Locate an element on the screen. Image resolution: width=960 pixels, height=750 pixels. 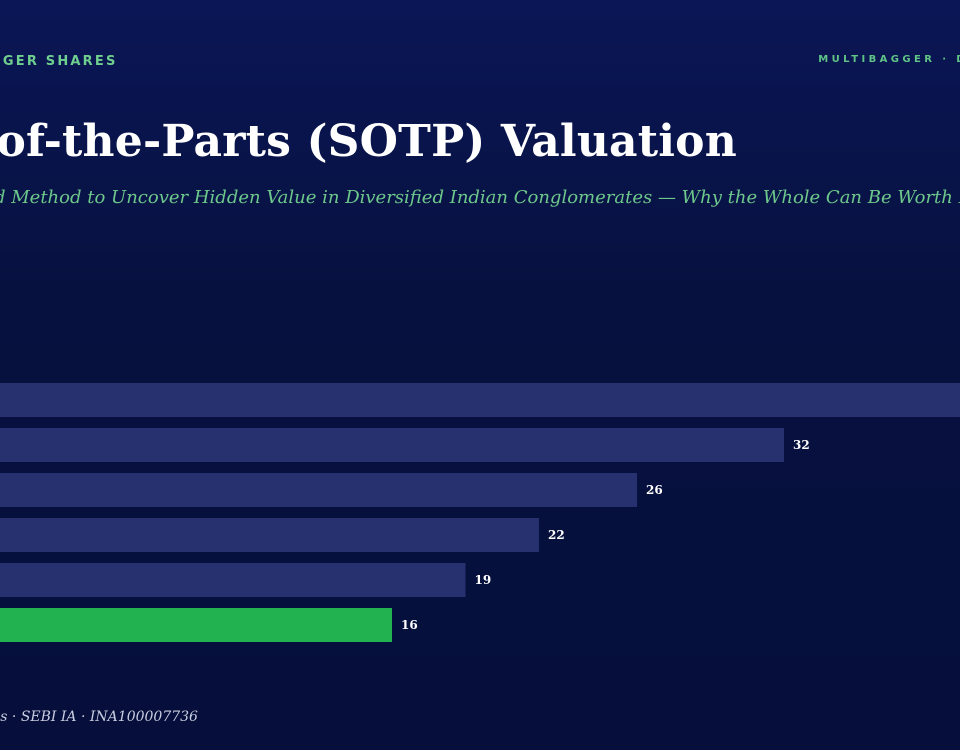
bar-value-label-2: 32 is located at coordinates (801, 445).